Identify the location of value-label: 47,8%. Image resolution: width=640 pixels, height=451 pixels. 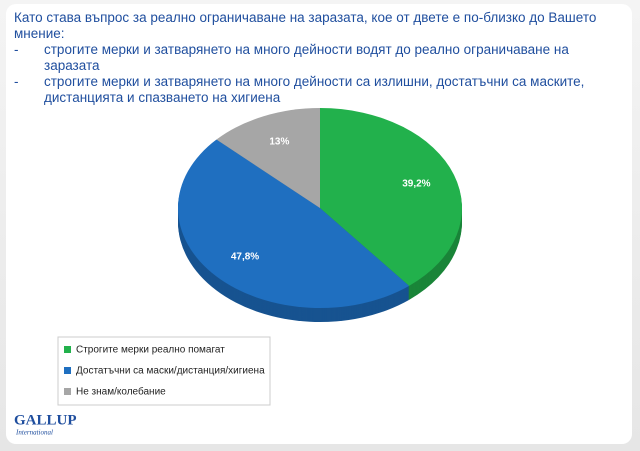
(245, 257).